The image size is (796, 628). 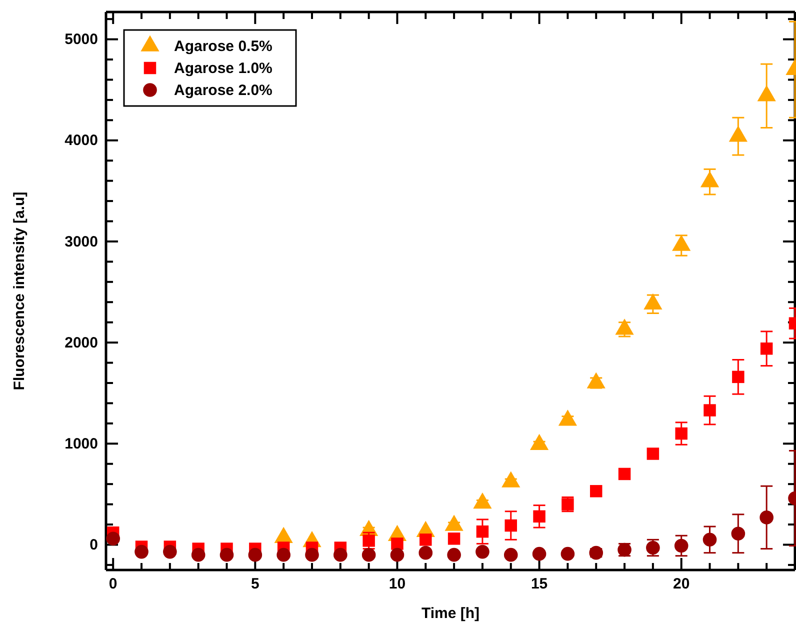 I want to click on y-tick-label: 0, so click(x=94, y=545).